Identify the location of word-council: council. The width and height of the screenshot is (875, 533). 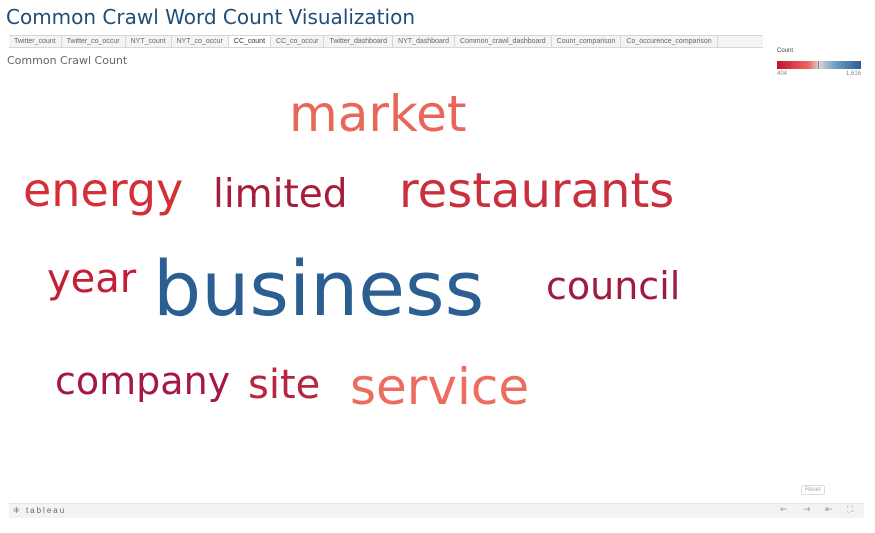
(613, 286).